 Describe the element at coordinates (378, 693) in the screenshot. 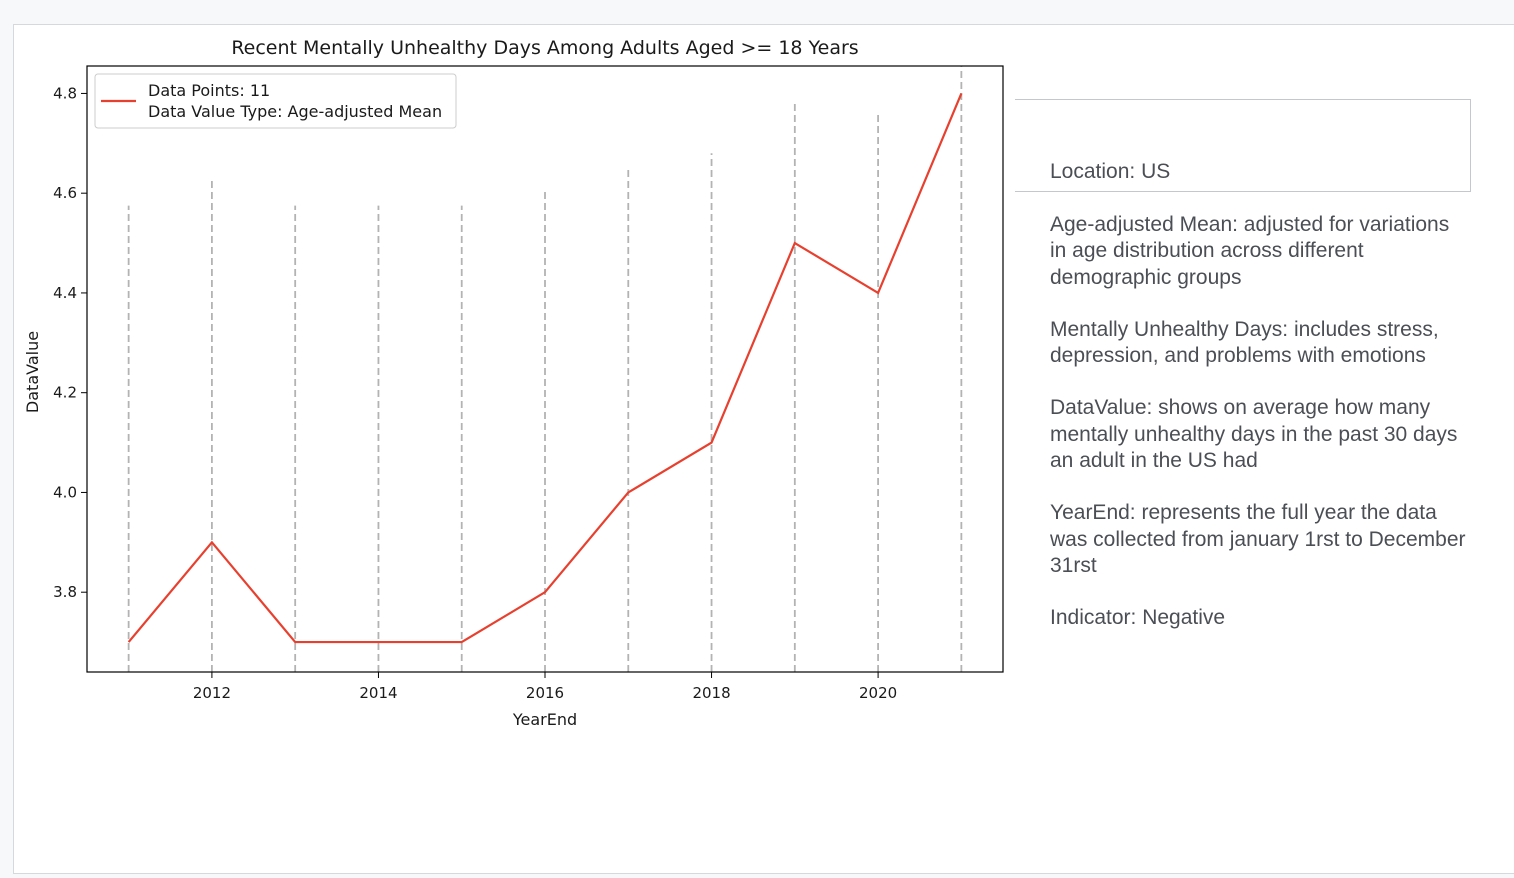

I see `x-tick-label: 2014` at that location.